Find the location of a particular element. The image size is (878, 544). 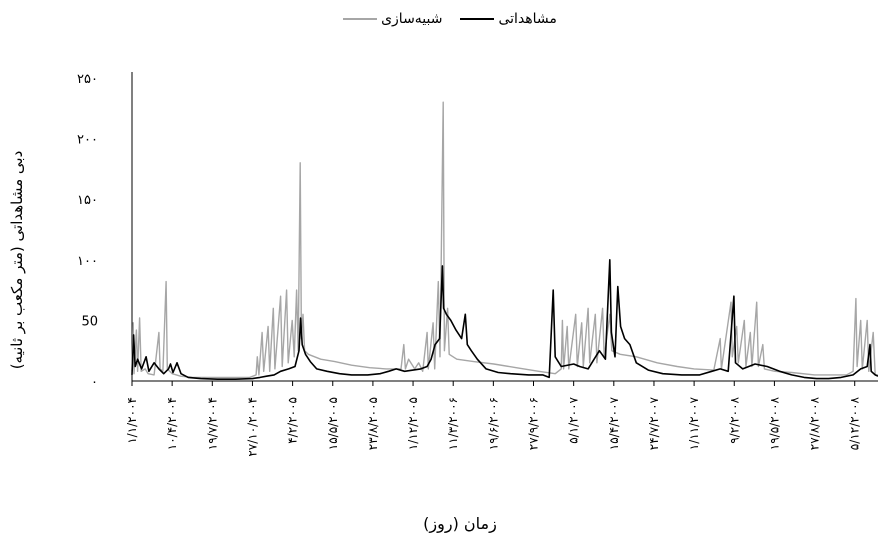

x-tick-label: ۱۱/۳/۲۰۰۶ is located at coordinates (453, 423).